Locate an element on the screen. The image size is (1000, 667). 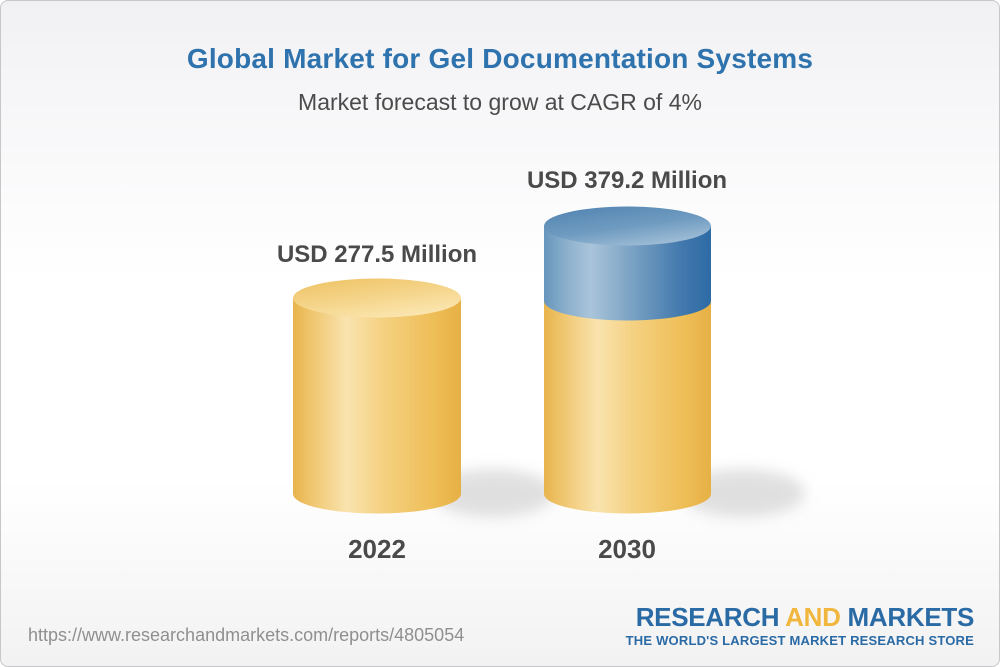
cylinder-2022 is located at coordinates (377, 396).